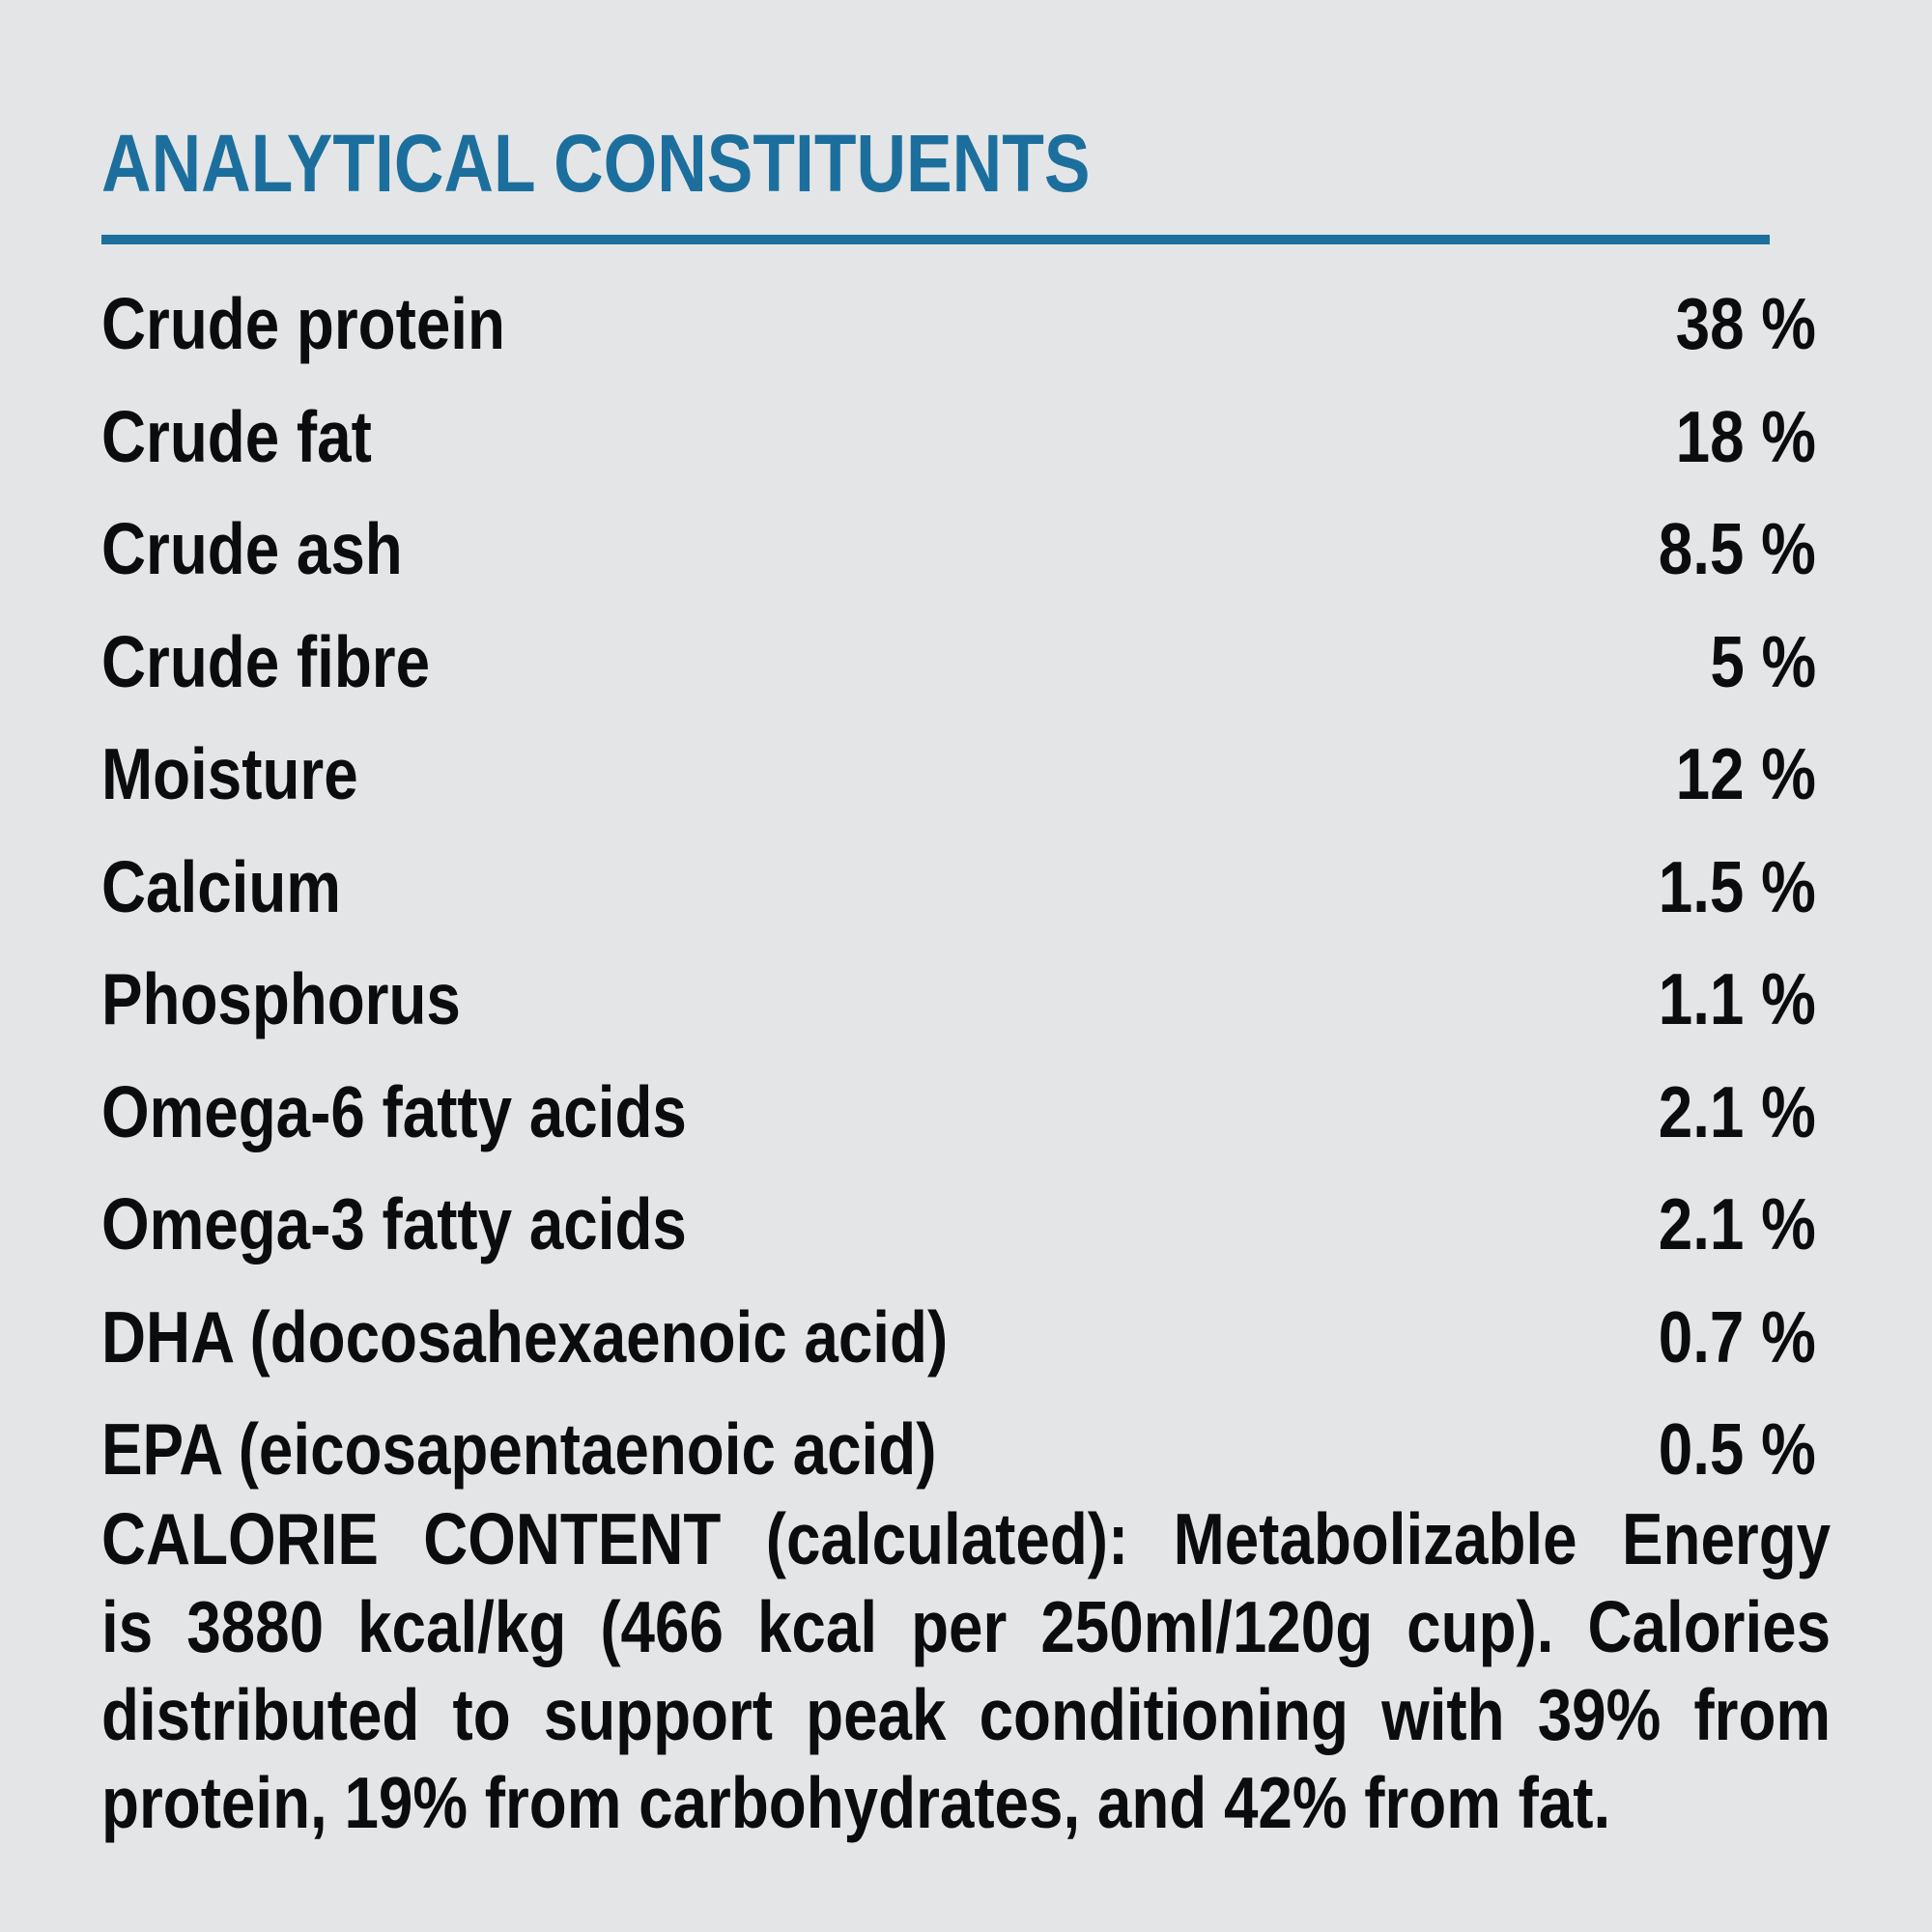  I want to click on nutrient-label: Phosphorus, so click(281, 998).